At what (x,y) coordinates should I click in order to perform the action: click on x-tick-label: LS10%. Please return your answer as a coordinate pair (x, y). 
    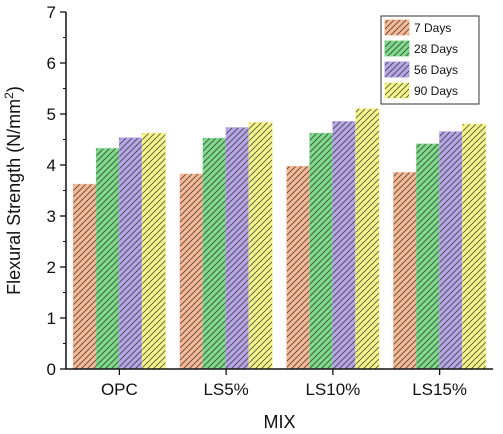
    Looking at the image, I should click on (332, 389).